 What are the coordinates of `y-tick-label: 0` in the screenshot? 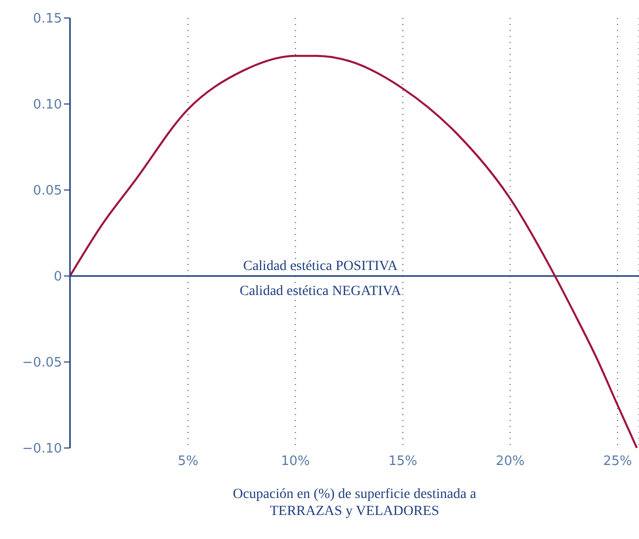 It's located at (58, 277).